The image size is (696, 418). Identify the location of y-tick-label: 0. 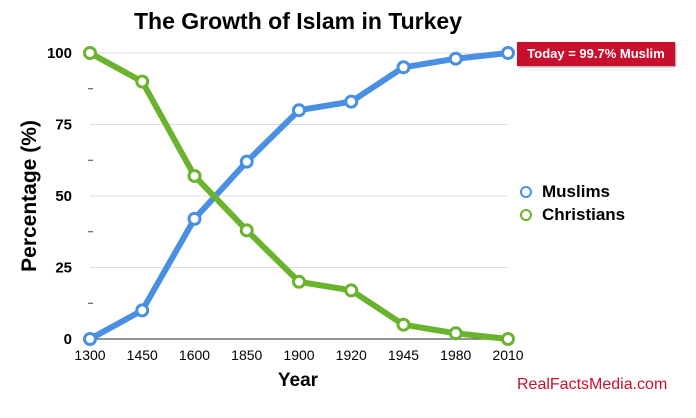
(68, 339).